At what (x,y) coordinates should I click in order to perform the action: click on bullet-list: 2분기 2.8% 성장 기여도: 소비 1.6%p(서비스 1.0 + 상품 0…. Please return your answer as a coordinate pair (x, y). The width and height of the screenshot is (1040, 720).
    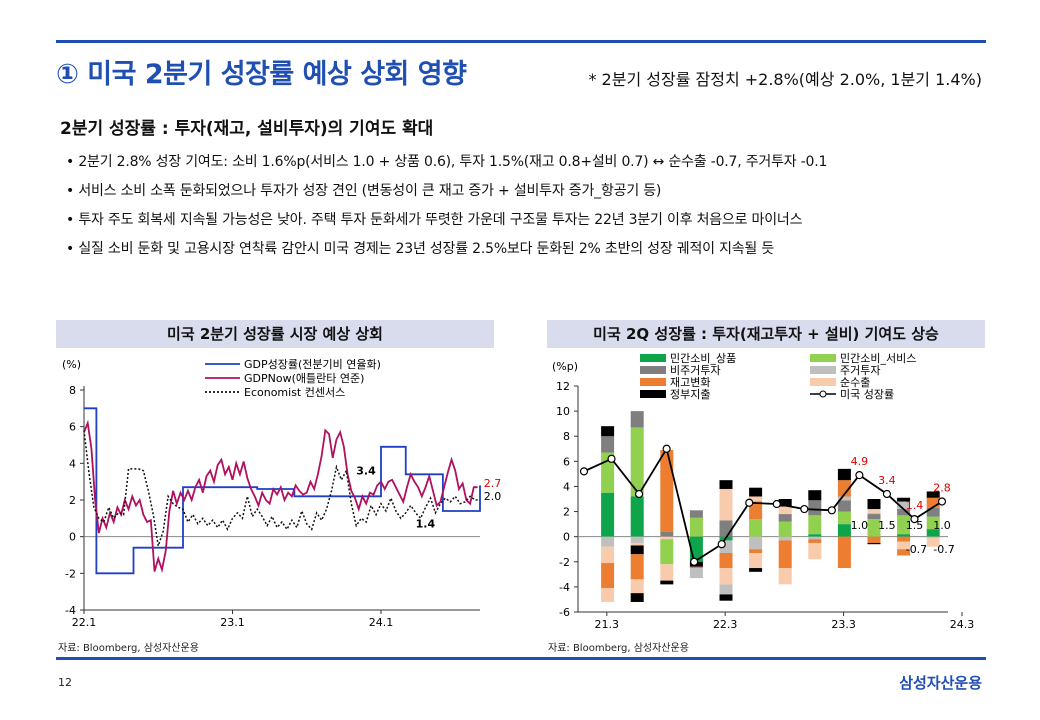
    Looking at the image, I should click on (446, 206).